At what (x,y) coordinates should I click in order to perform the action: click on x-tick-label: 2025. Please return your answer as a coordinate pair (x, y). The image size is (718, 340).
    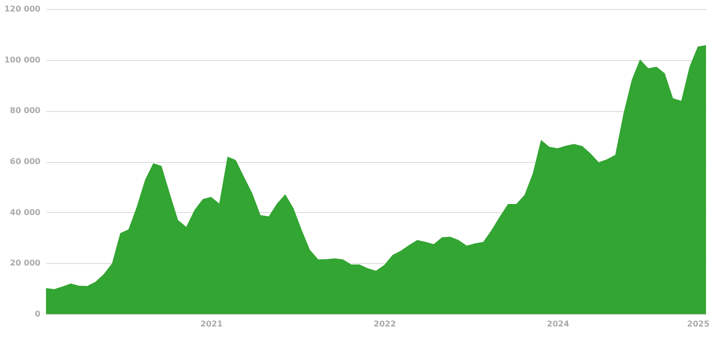
    Looking at the image, I should click on (698, 324).